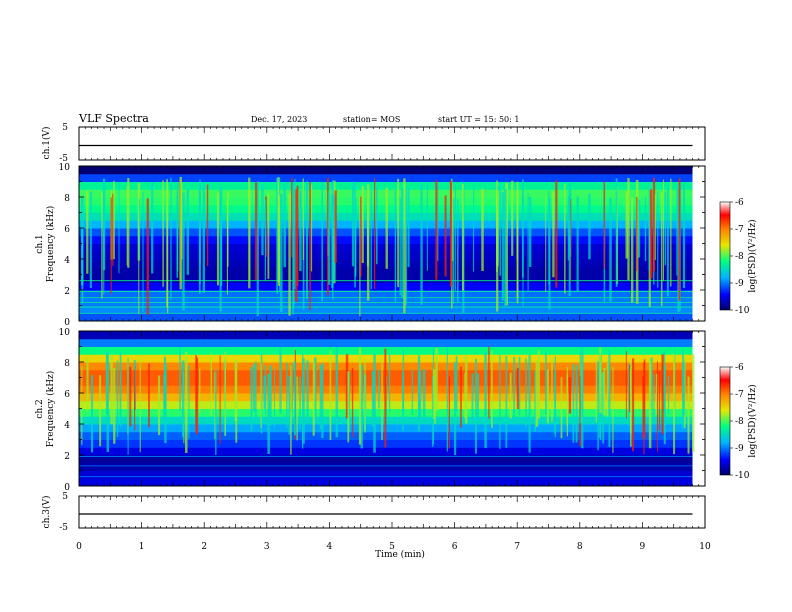  Describe the element at coordinates (580, 547) in the screenshot. I see `x-tick-label: 8` at that location.